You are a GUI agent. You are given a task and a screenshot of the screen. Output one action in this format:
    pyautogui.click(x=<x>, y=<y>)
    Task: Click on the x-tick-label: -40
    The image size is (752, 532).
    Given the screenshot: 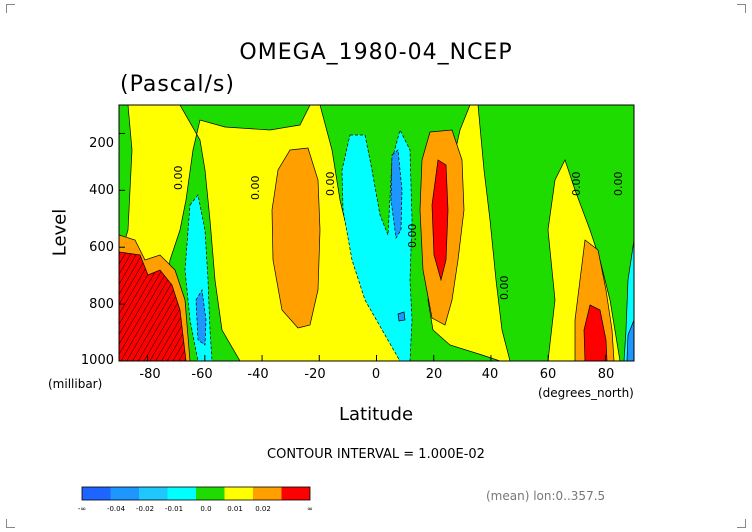 What is the action you would take?
    pyautogui.click(x=258, y=374)
    